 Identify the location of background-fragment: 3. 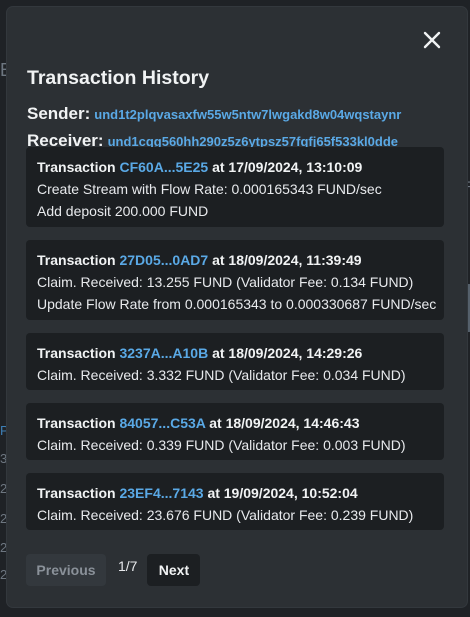
(4, 458).